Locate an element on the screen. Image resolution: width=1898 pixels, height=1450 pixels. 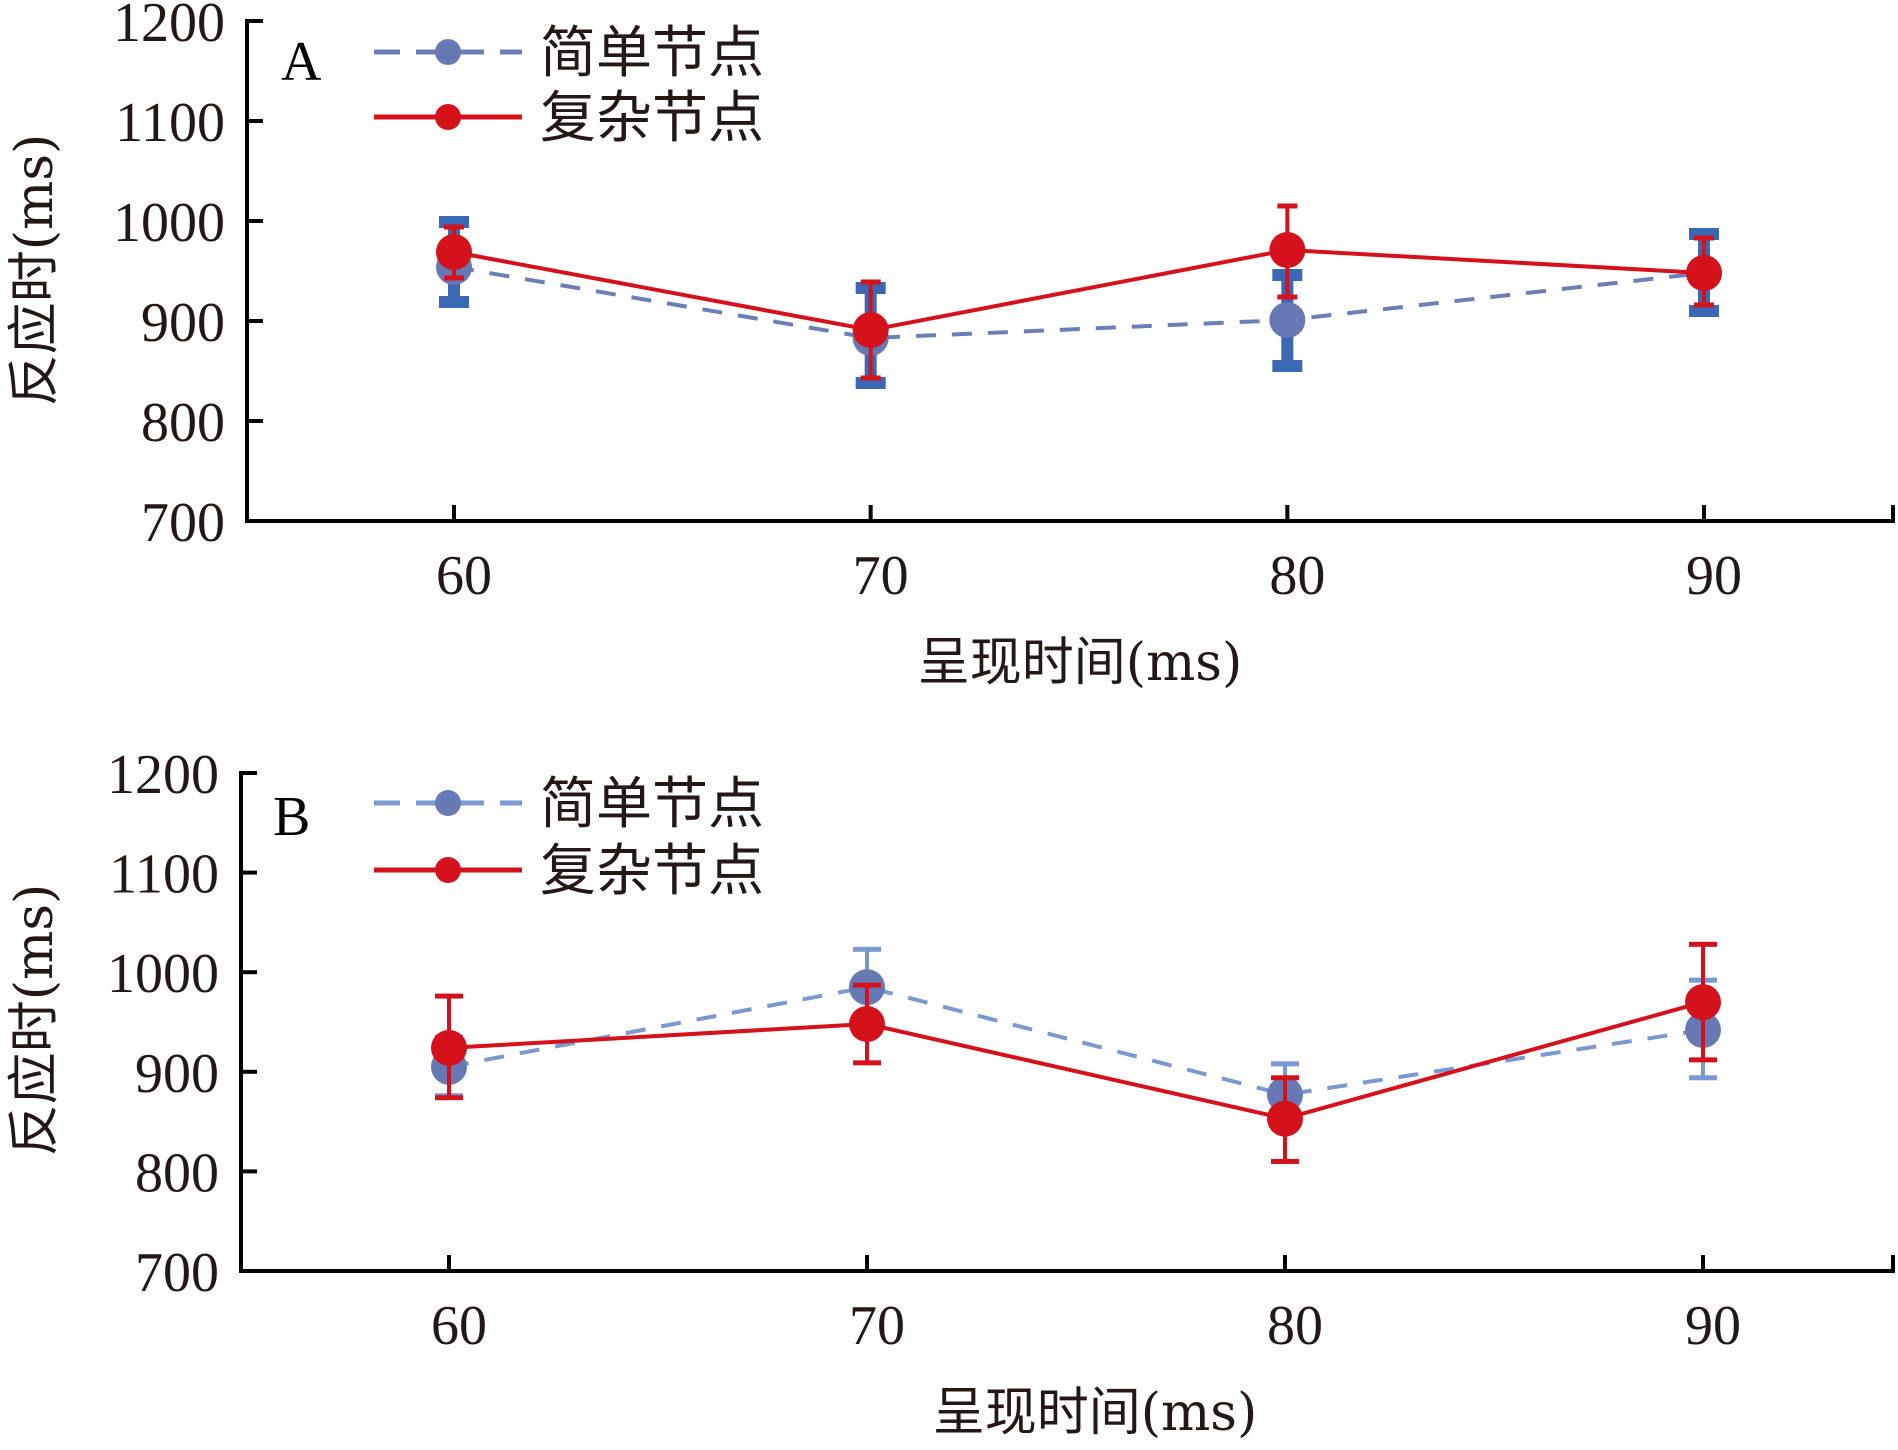
panel-label: B is located at coordinates (291, 817).